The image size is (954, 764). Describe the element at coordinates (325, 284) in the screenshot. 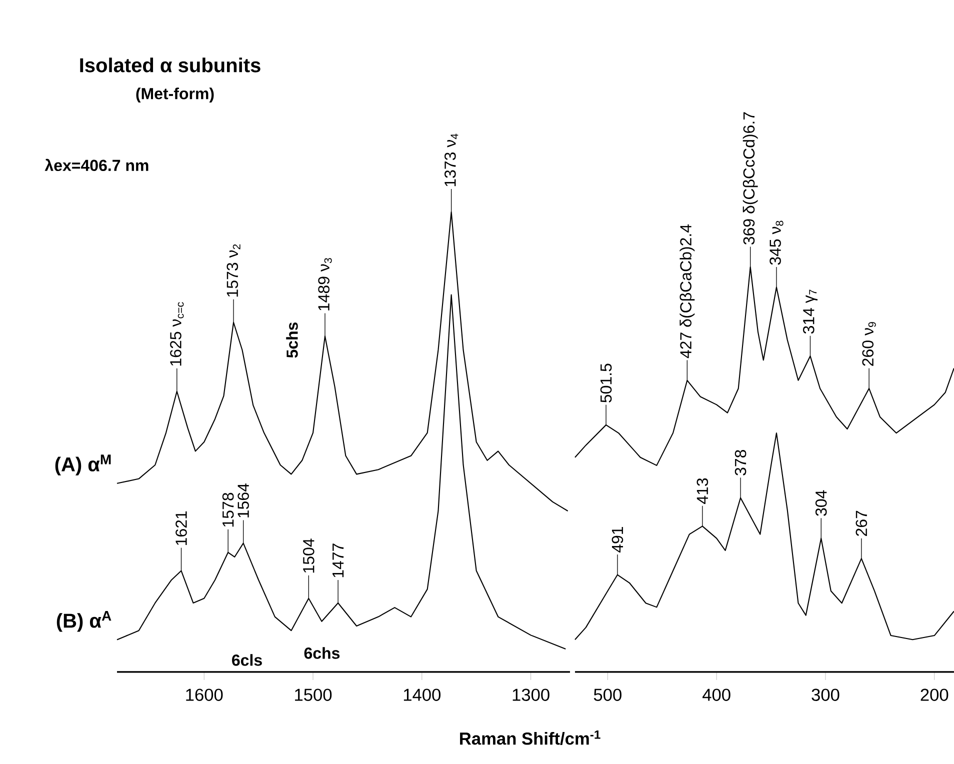

I see `annotation: 1489 ν$_{3}$` at that location.